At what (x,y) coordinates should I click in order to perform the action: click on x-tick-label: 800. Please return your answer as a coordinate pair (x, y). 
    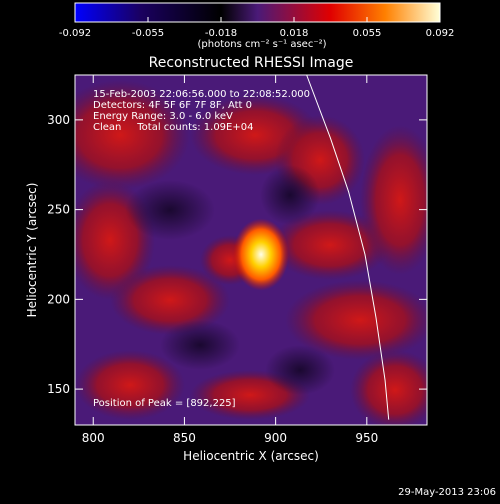
    Looking at the image, I should click on (93, 438).